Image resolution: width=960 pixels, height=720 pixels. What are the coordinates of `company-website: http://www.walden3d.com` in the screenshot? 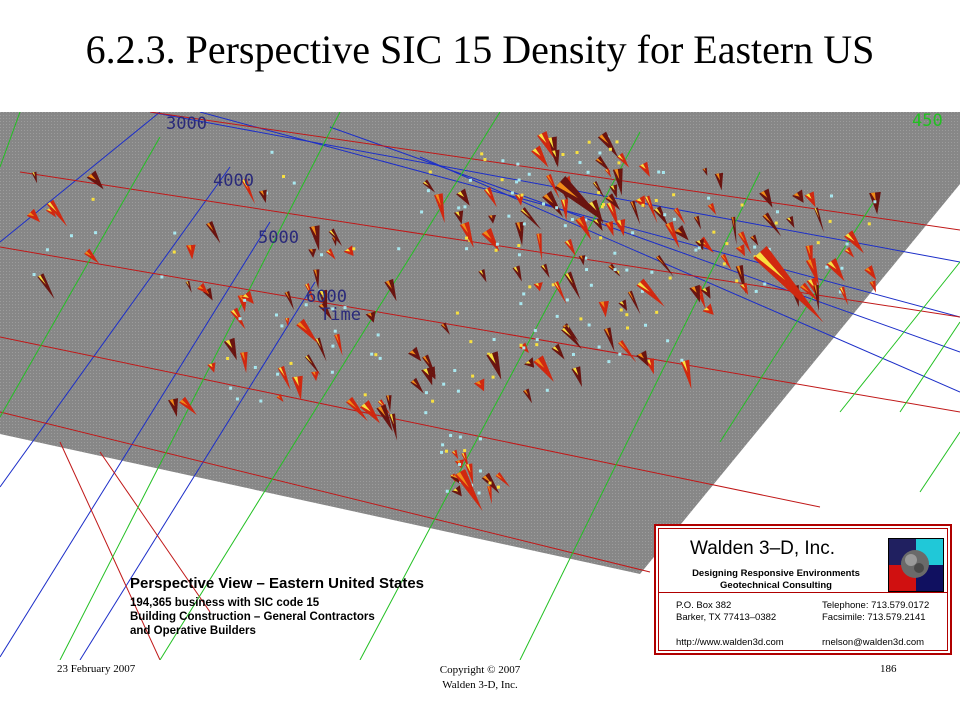 It's located at (730, 642).